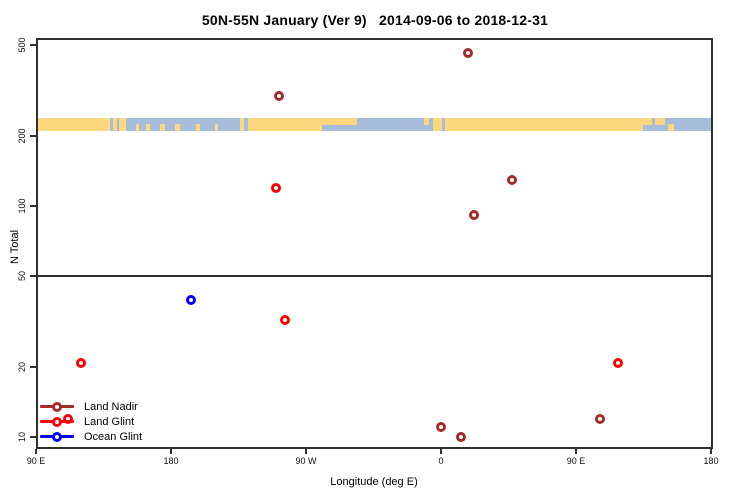  What do you see at coordinates (306, 461) in the screenshot?
I see `x-axis-tick-label: 90 W` at bounding box center [306, 461].